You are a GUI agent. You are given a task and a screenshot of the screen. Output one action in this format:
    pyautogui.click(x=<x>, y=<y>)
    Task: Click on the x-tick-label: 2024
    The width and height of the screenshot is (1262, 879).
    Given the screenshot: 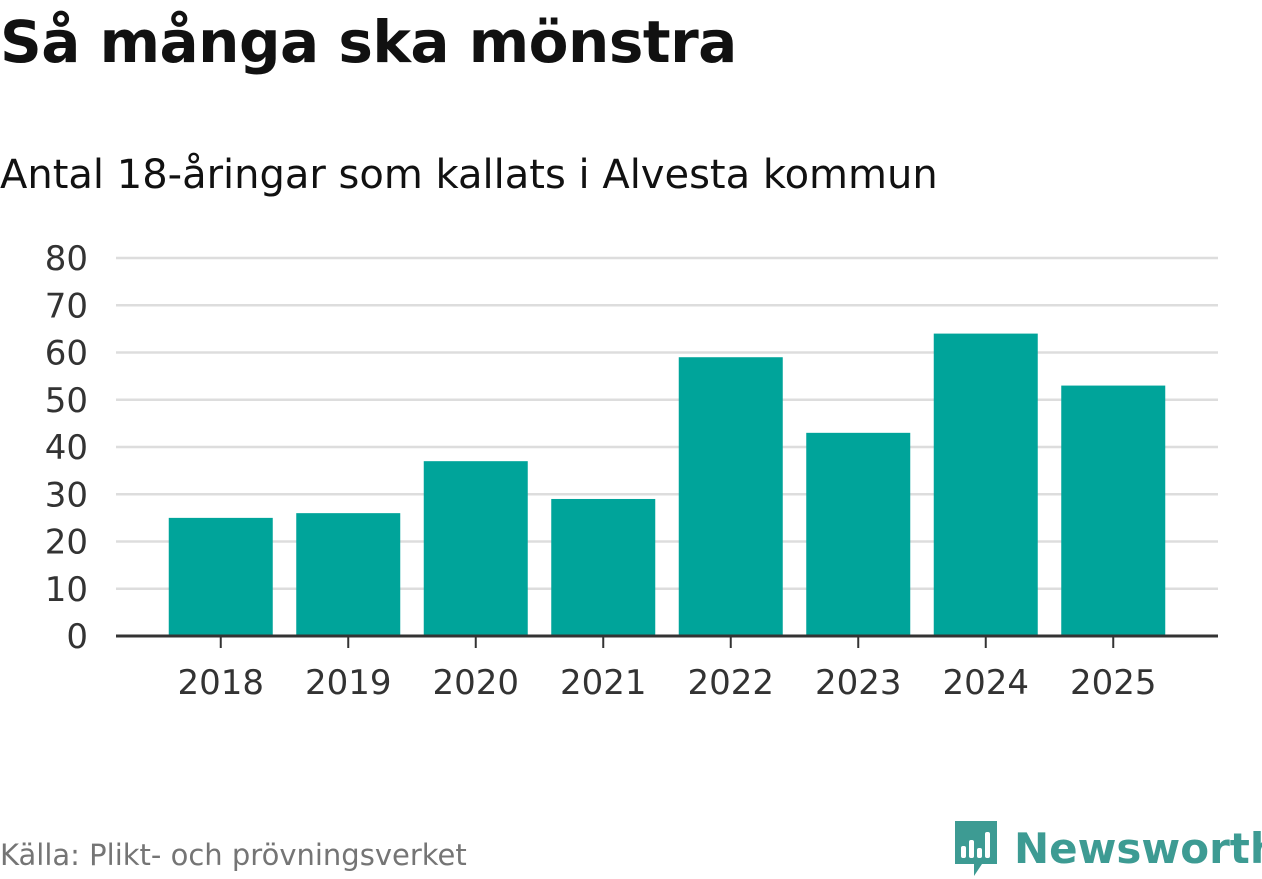 What is the action you would take?
    pyautogui.click(x=985, y=683)
    